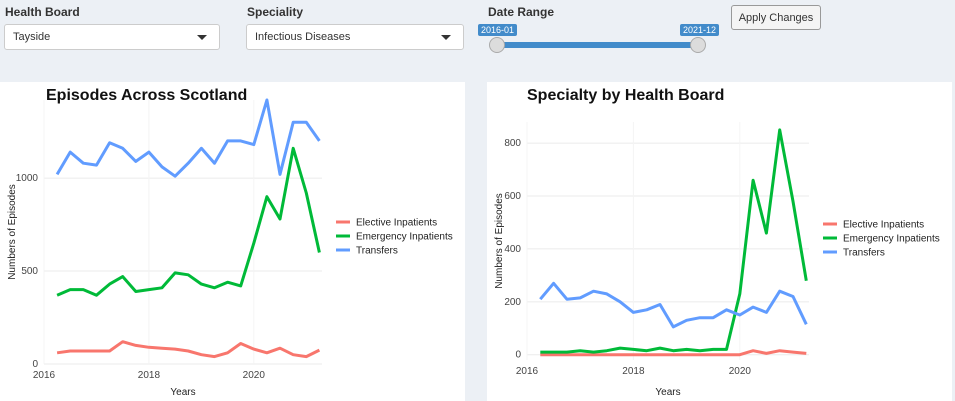 This screenshot has height=401, width=955. I want to click on y-tick-label: 200, so click(512, 302).